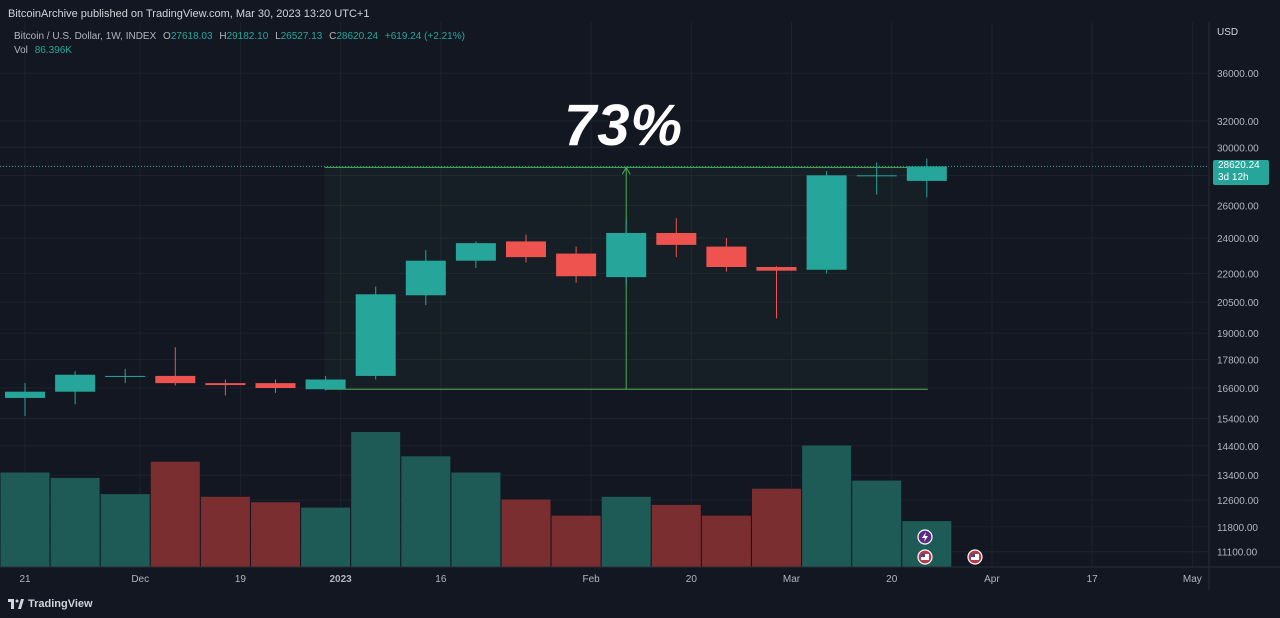 The image size is (1280, 618). I want to click on range-arrow-head, so click(626, 170).